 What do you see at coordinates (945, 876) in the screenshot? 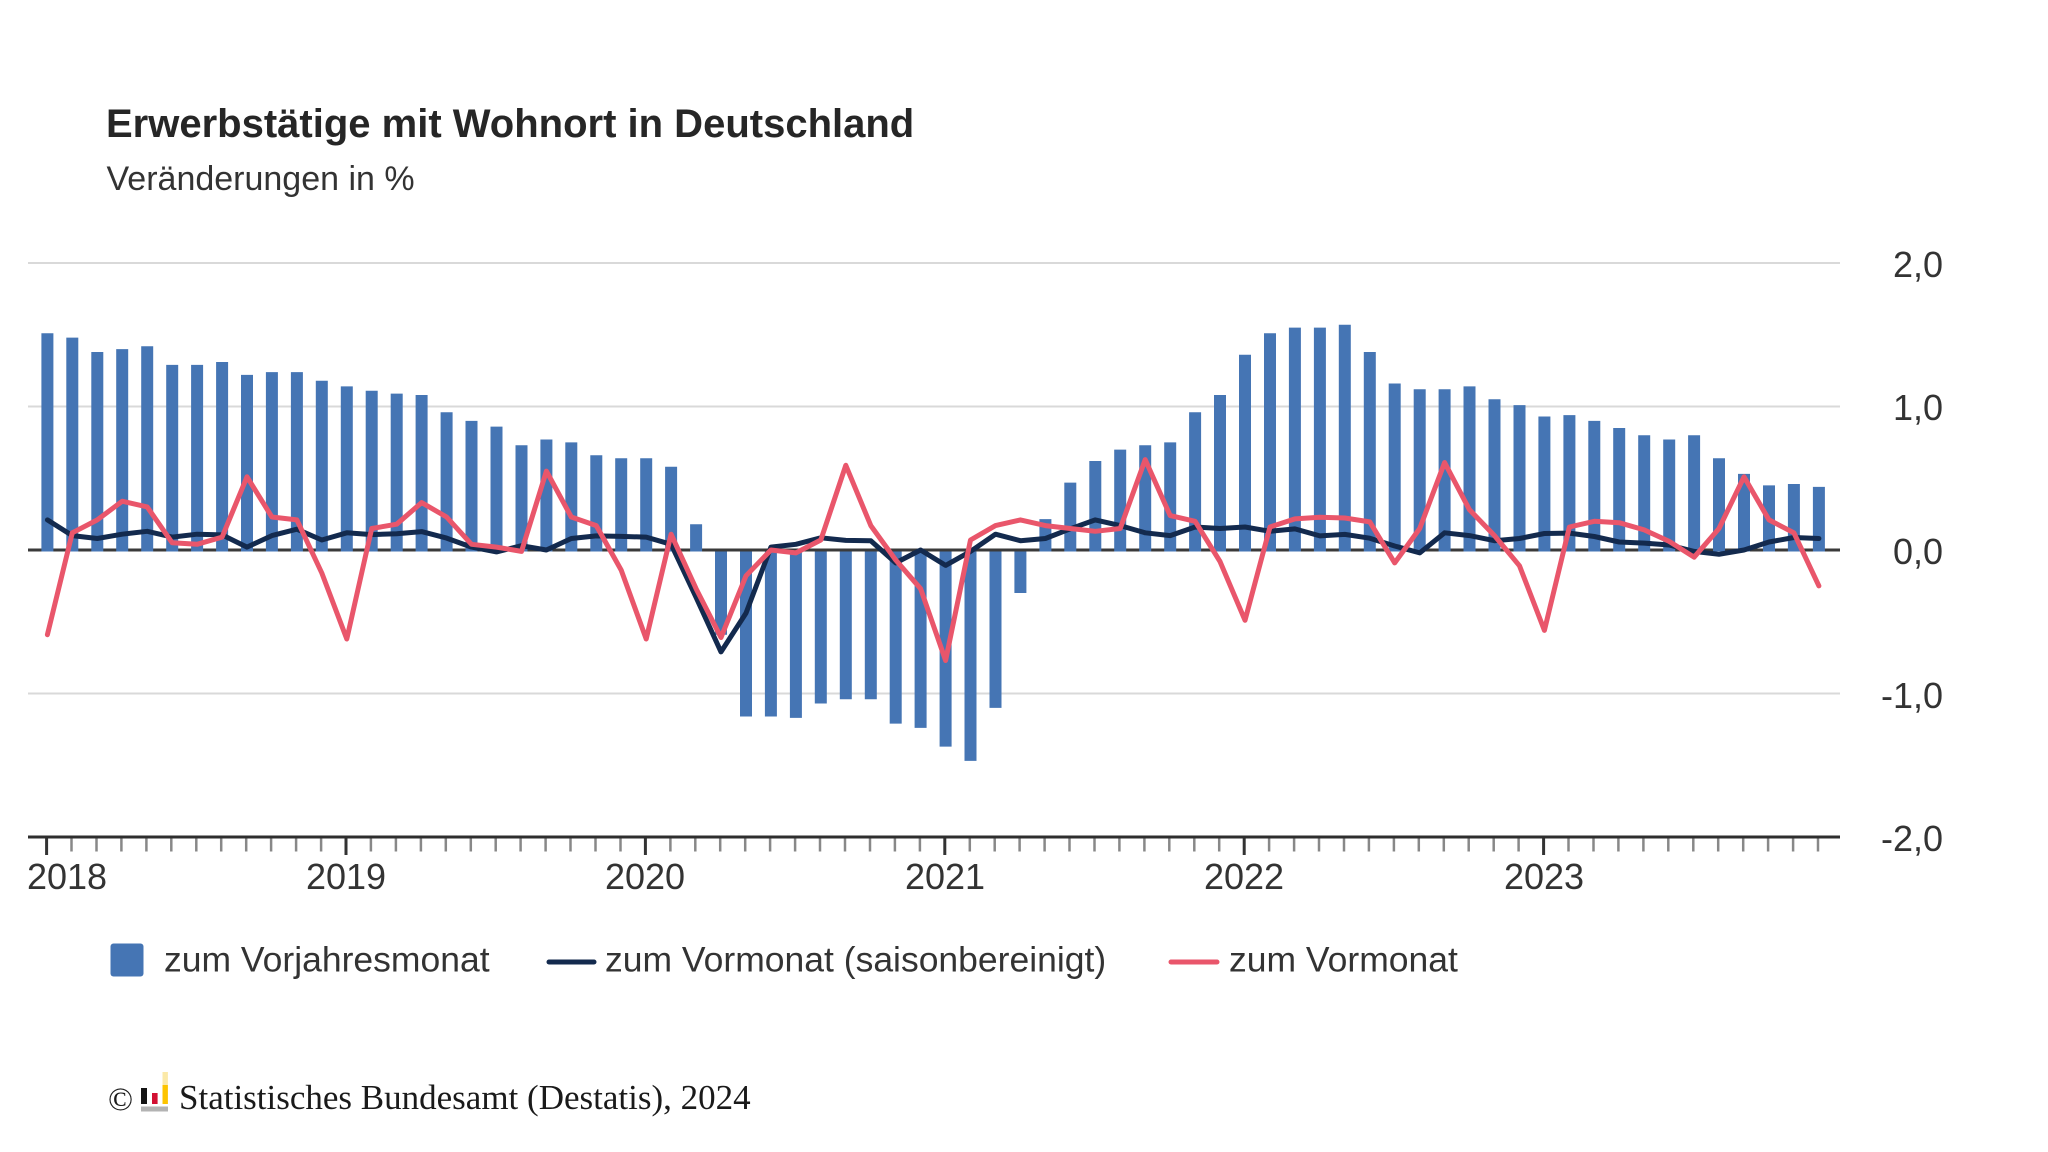
I see `svg-text: 2021` at bounding box center [945, 876].